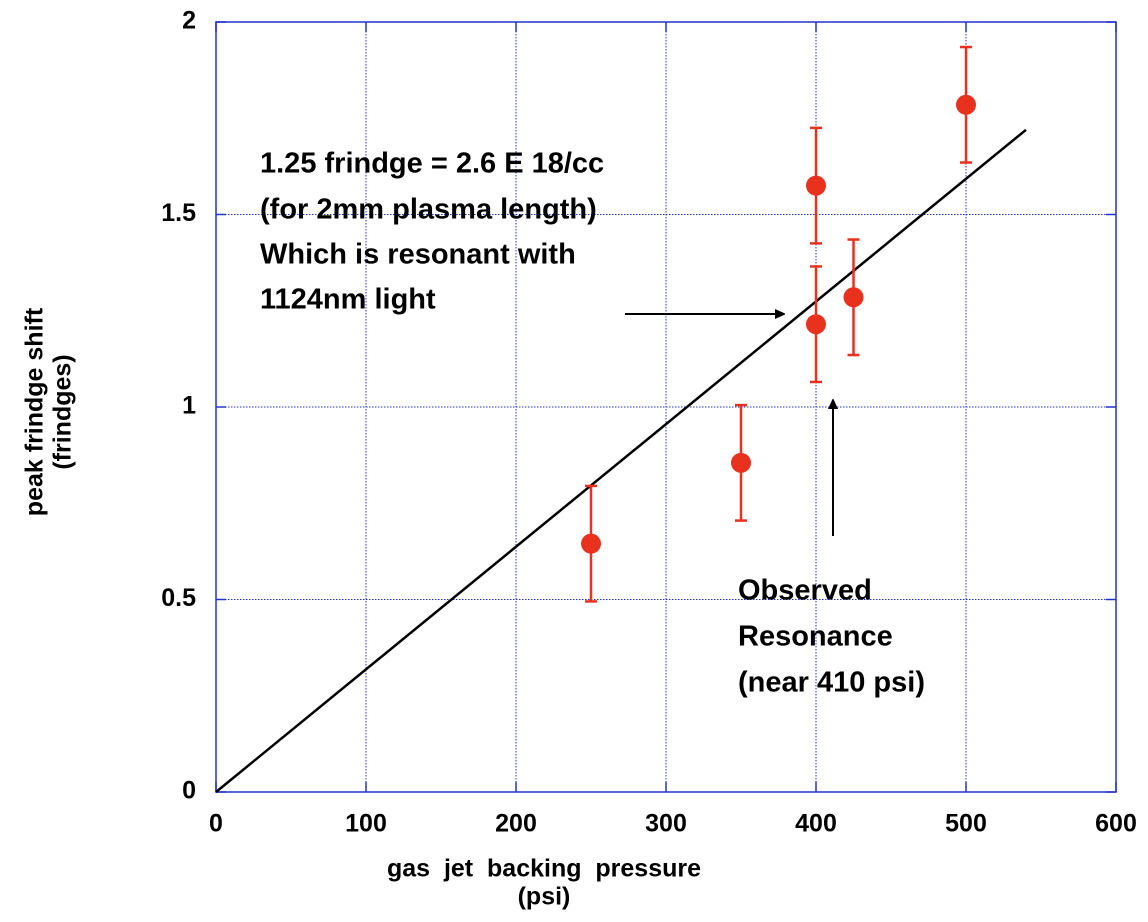  Describe the element at coordinates (189, 791) in the screenshot. I see `y-tick-label: 0` at that location.